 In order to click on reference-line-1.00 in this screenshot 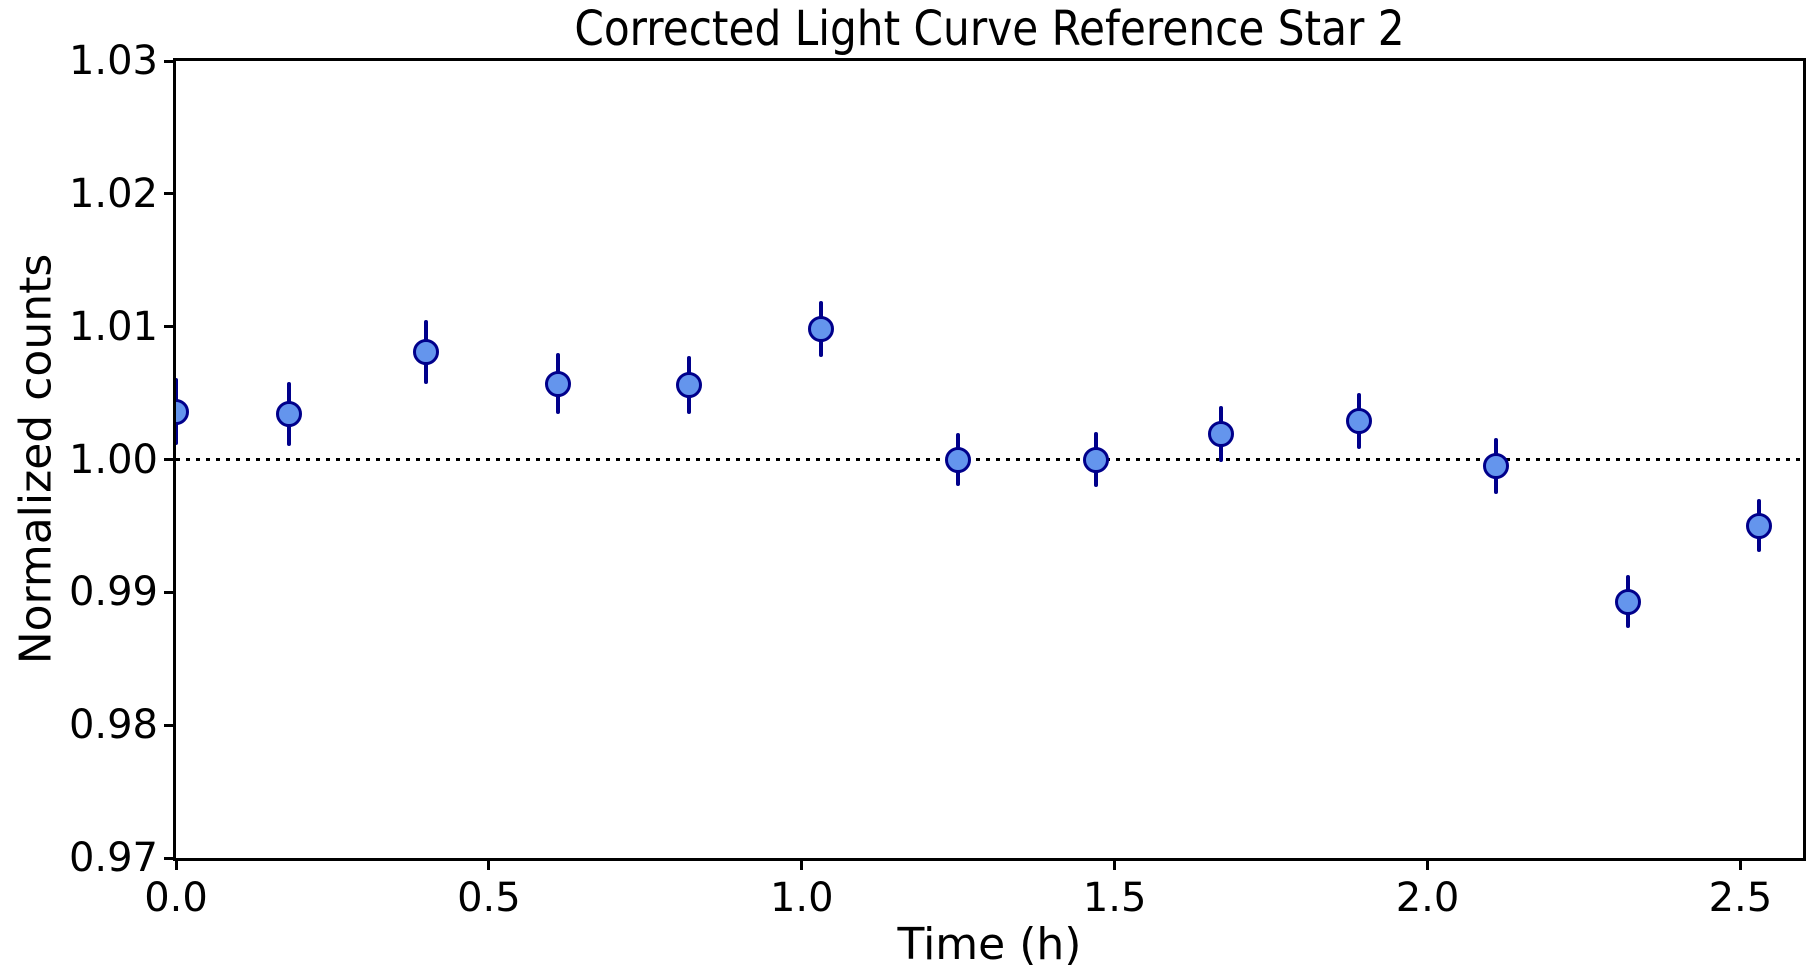, I will do `click(989, 459)`.